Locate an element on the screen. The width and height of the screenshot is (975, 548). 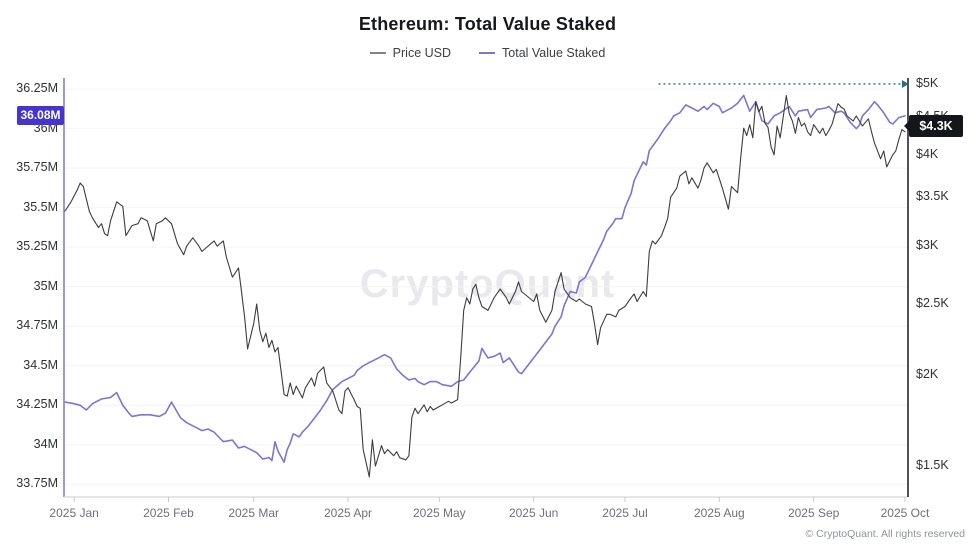
right-badge-text: $4.3K is located at coordinates (936, 125).